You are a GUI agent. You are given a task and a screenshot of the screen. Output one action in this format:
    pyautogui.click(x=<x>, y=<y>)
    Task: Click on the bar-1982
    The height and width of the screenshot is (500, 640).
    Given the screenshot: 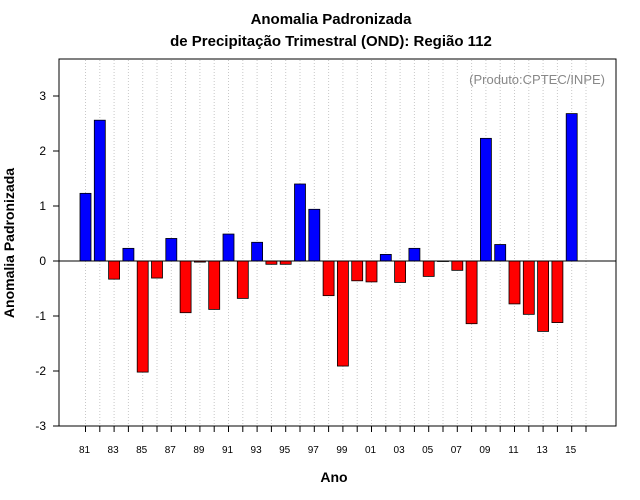 What is the action you would take?
    pyautogui.click(x=99, y=190)
    